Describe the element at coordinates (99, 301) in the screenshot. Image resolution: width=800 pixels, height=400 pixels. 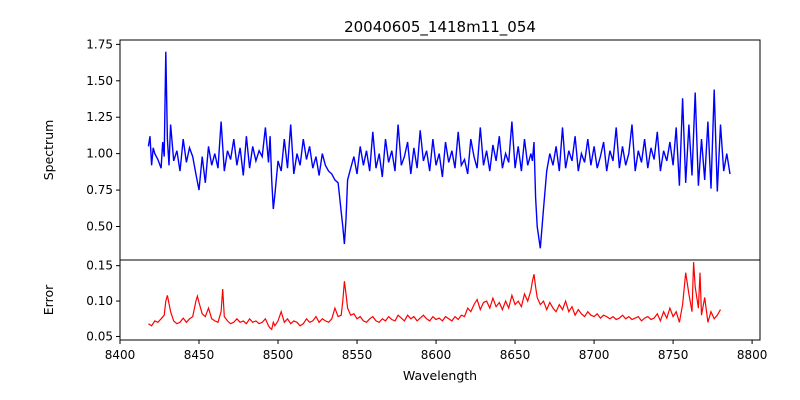
I see `error-y-tick-label: 0.10` at that location.